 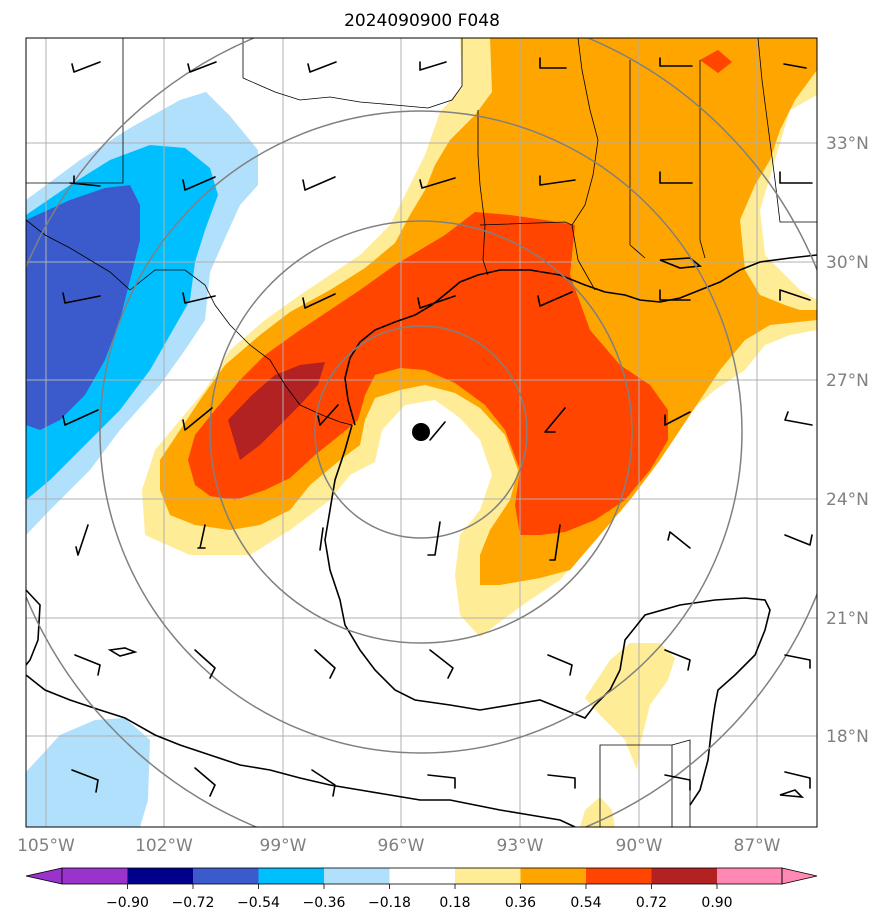 What do you see at coordinates (847, 619) in the screenshot?
I see `lat-tick-label: 21°N` at bounding box center [847, 619].